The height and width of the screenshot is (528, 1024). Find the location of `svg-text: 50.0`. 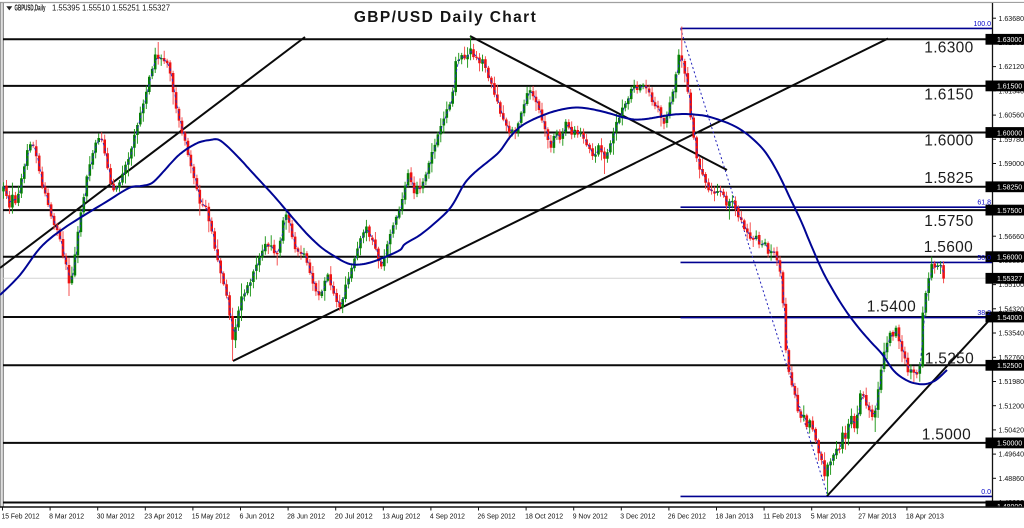

svg-text: 50.0 is located at coordinates (984, 258).